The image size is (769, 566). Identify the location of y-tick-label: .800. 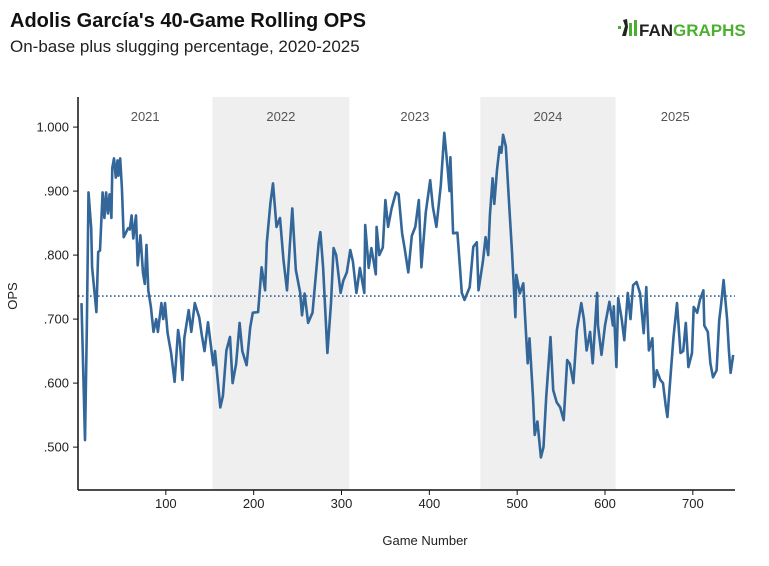
(56, 255).